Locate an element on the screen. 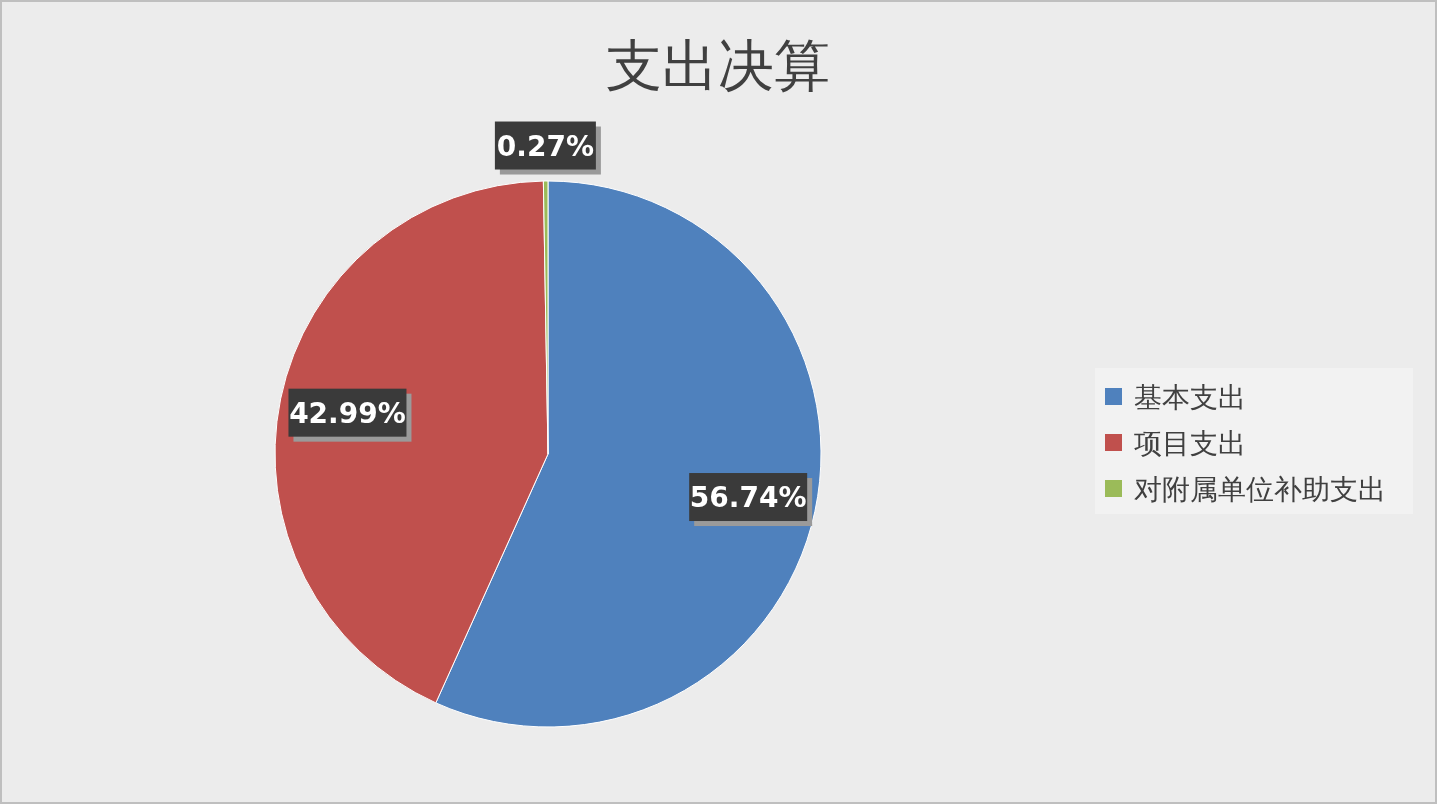 The width and height of the screenshot is (1437, 804). data-label: 42.99% is located at coordinates (347, 413).